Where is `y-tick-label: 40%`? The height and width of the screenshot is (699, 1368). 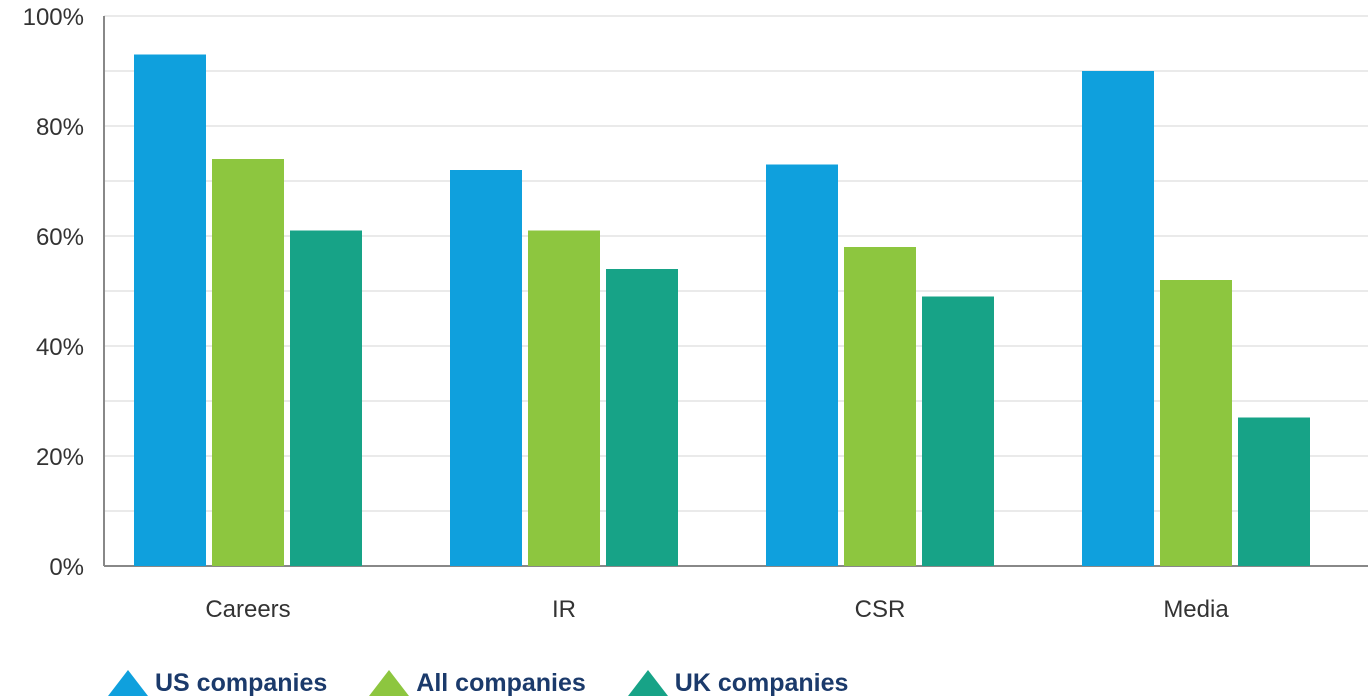 y-tick-label: 40% is located at coordinates (60, 347).